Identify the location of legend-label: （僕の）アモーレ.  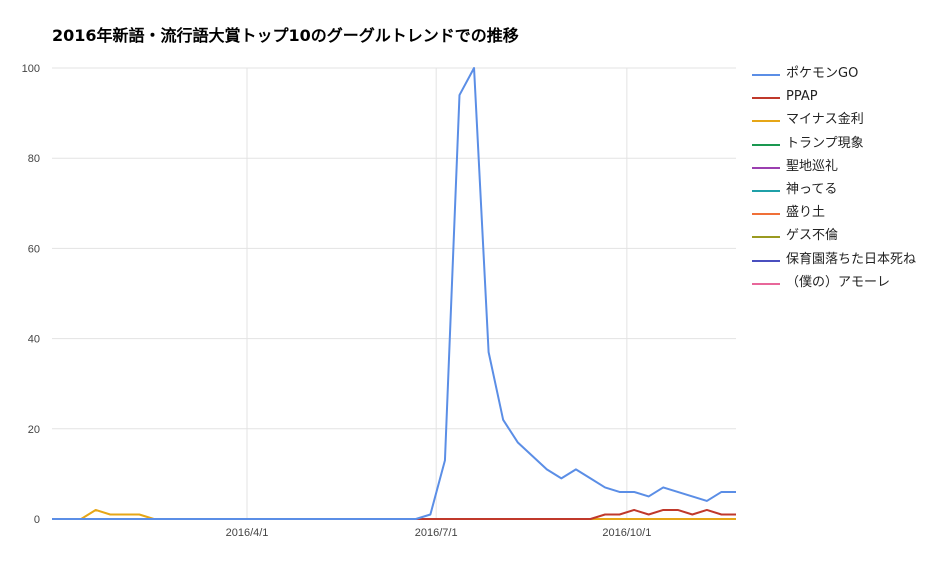
(838, 282).